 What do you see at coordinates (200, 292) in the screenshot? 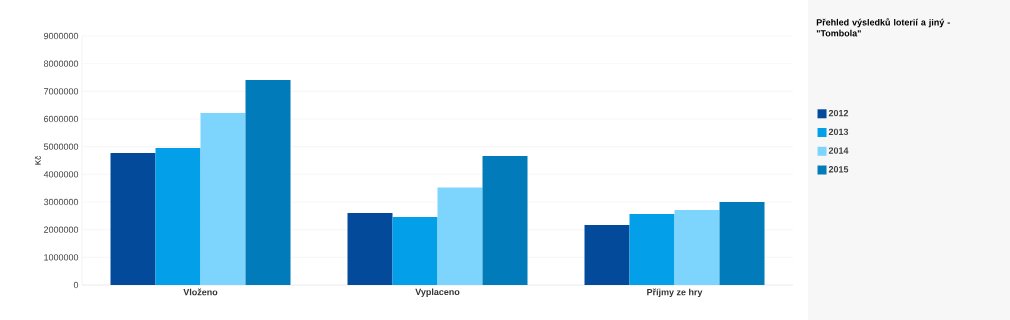
I see `x-tick-label: Vloženo` at bounding box center [200, 292].